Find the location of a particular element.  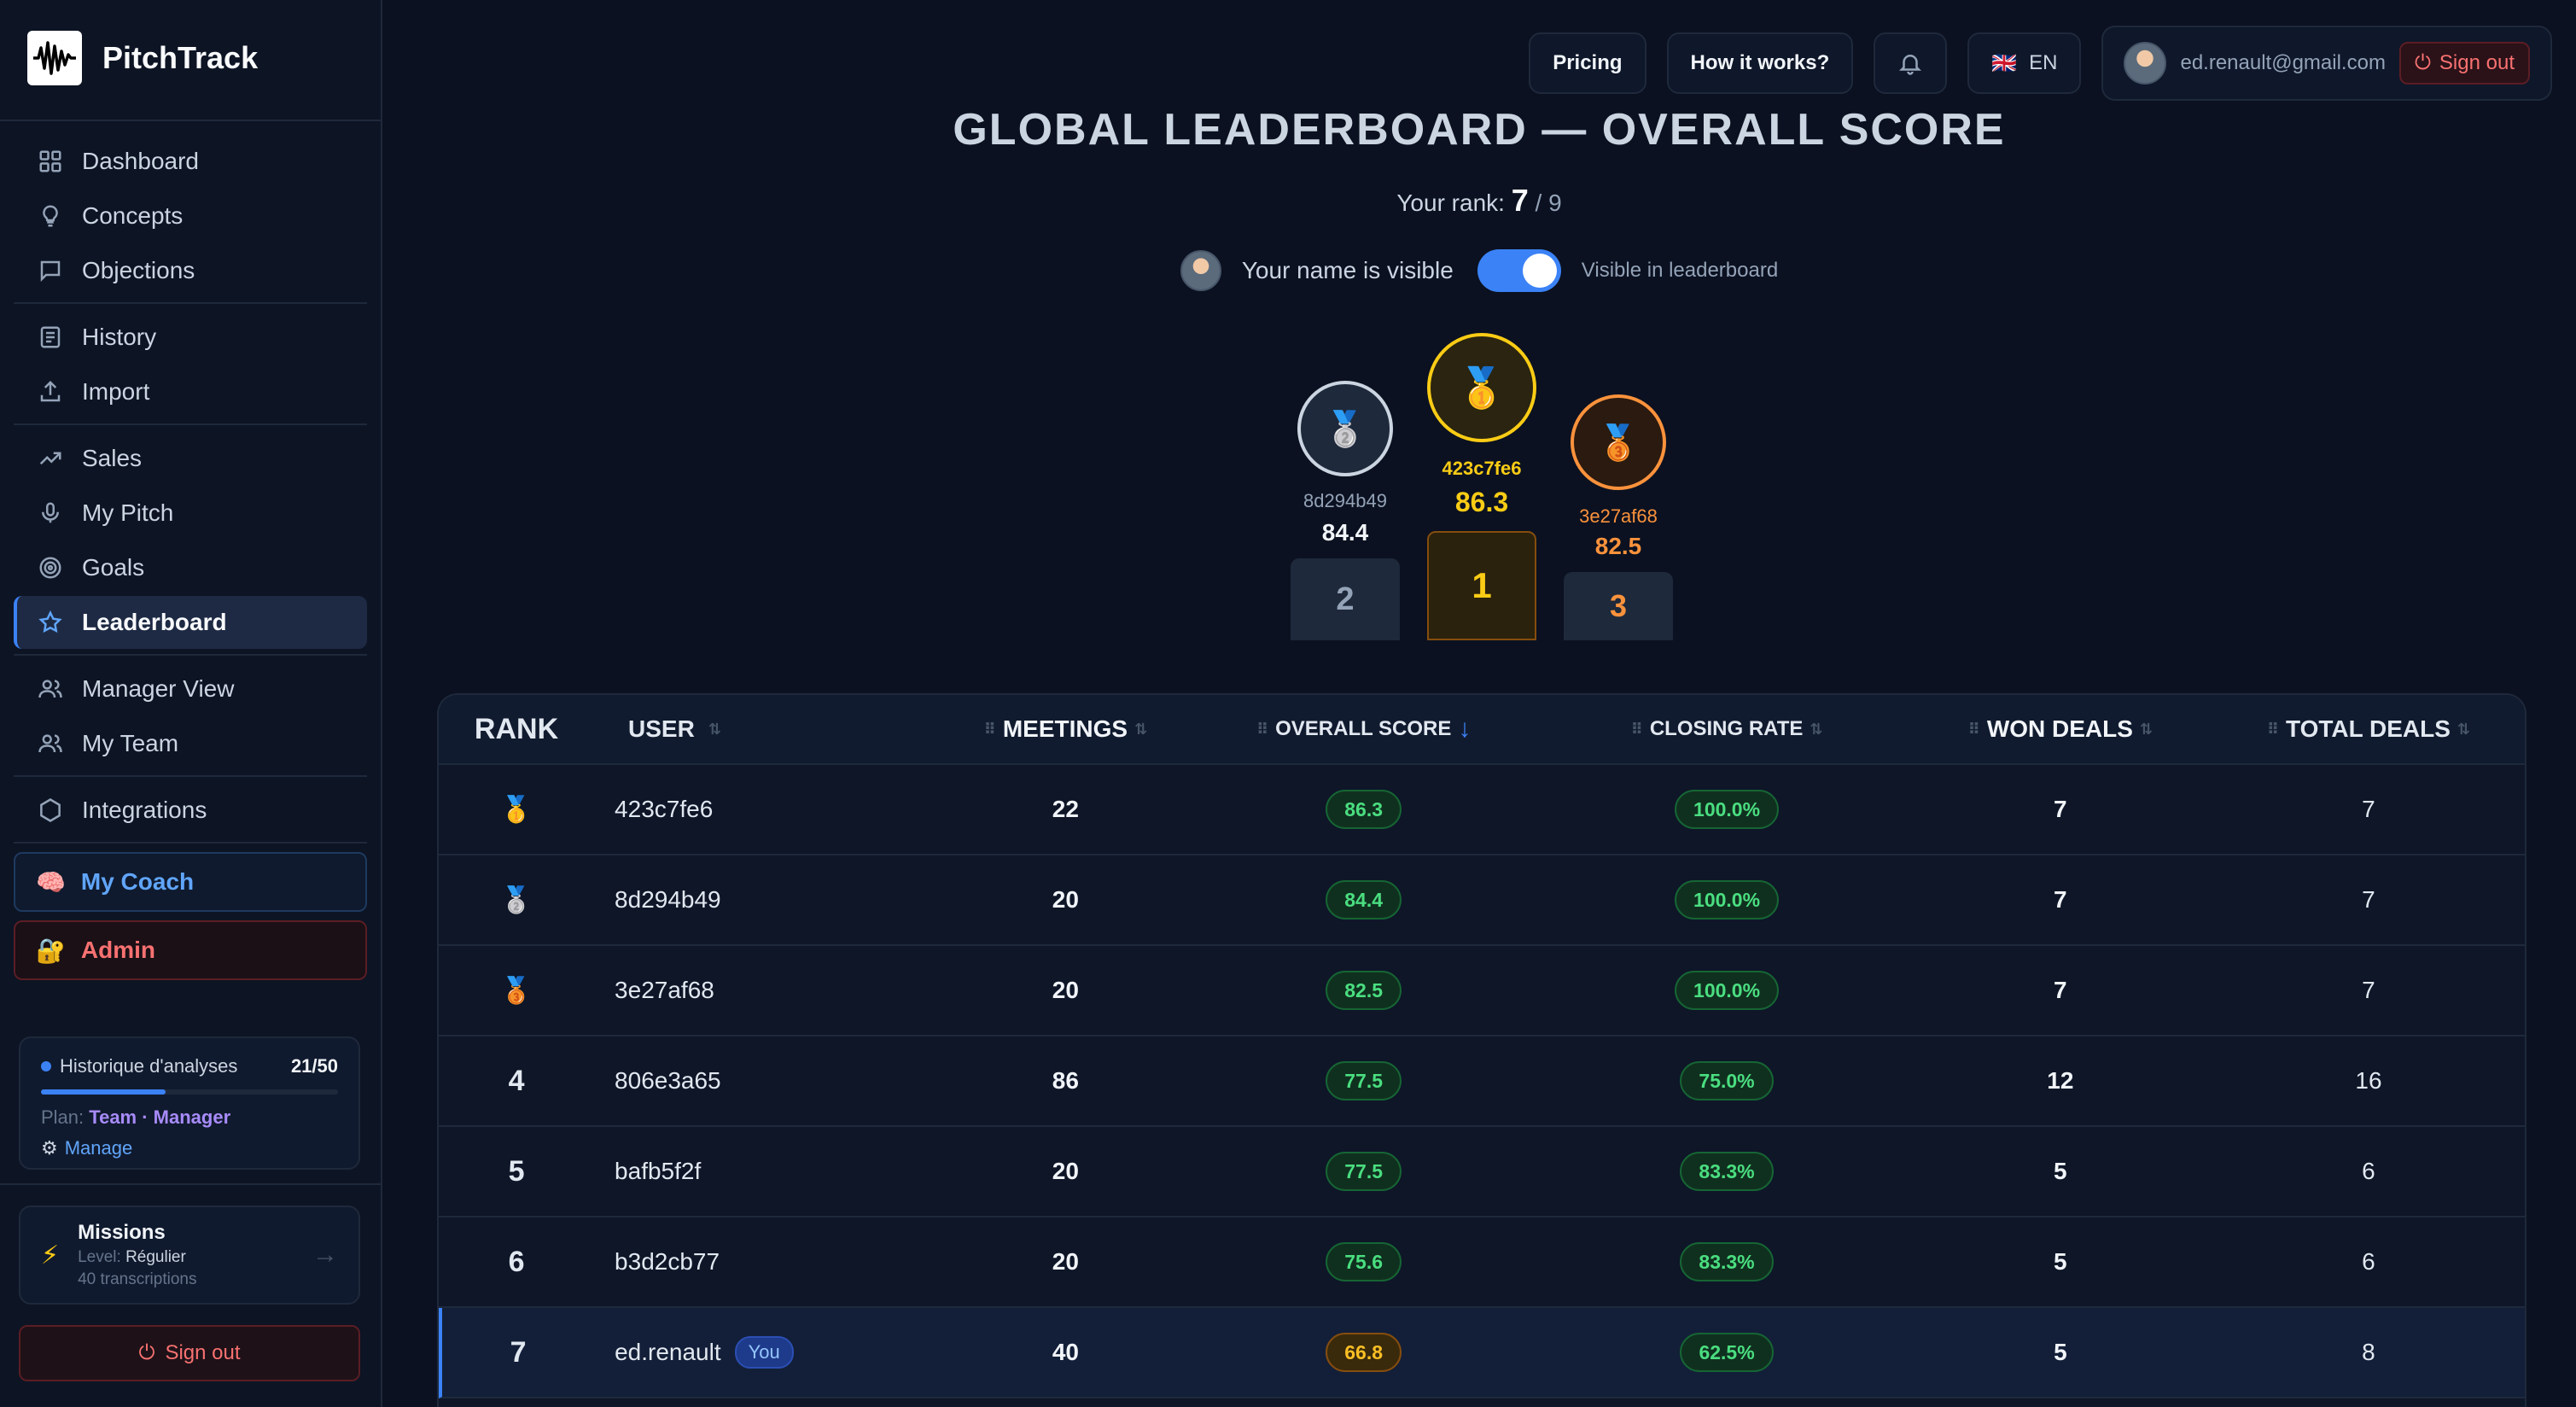

closing-badge: 100.0% is located at coordinates (1727, 991).